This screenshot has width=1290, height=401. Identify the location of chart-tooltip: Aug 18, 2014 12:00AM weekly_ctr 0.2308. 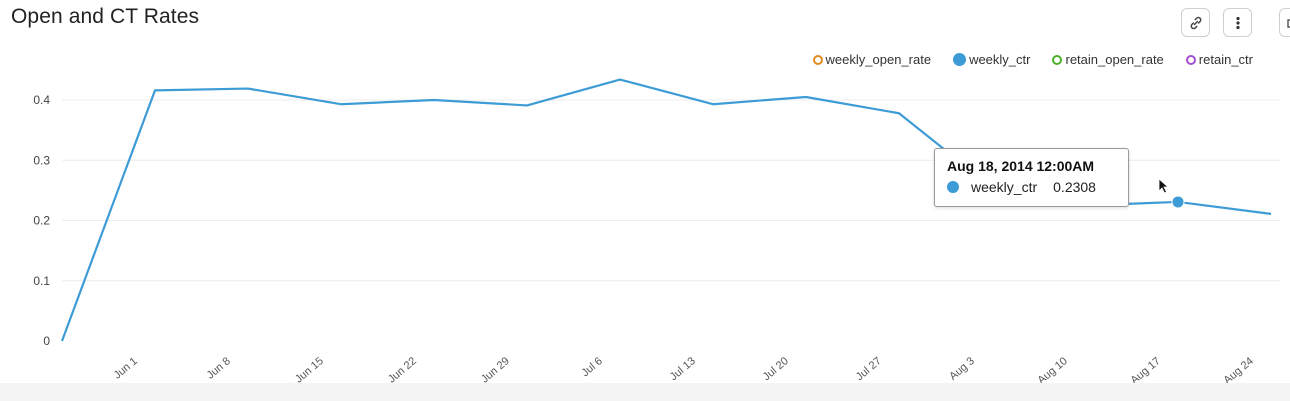
(1031, 177).